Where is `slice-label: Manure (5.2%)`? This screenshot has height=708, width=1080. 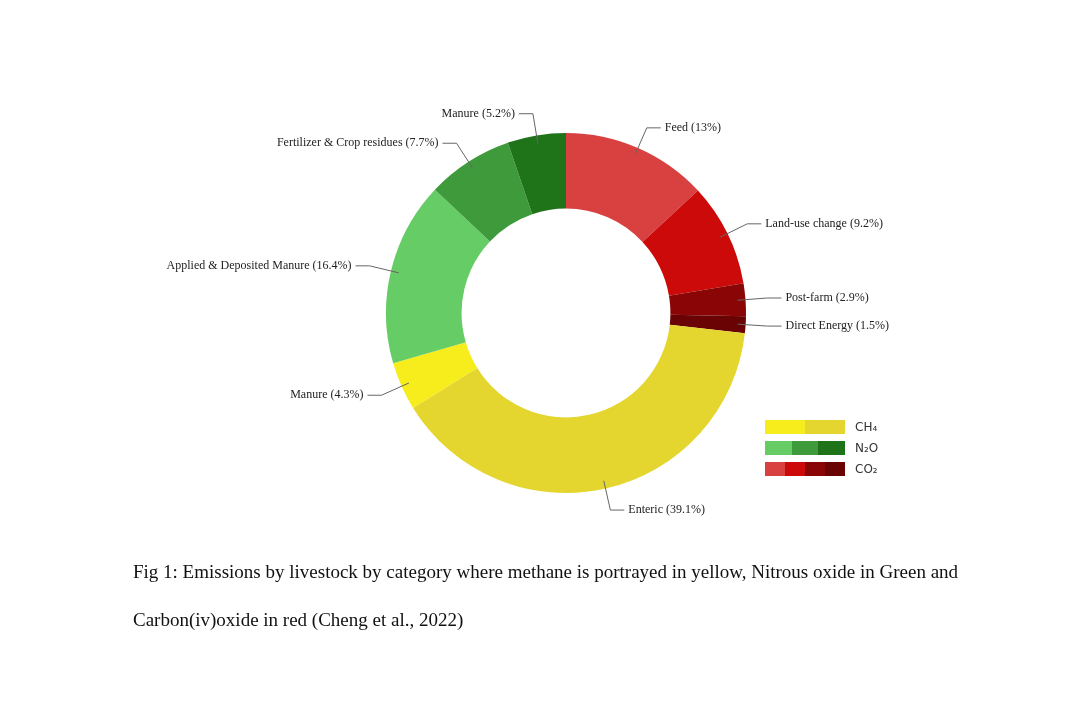
slice-label: Manure (5.2%) is located at coordinates (478, 112).